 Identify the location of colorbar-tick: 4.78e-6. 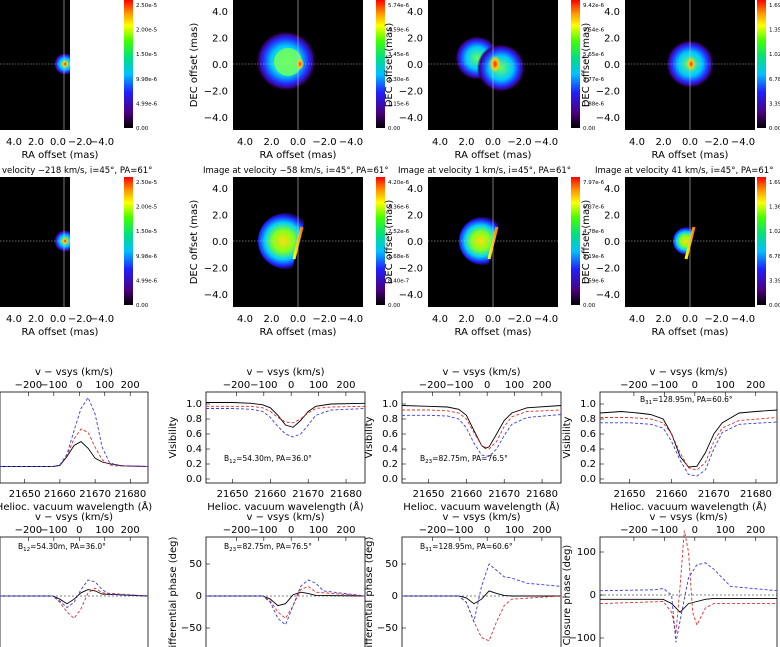
(594, 232).